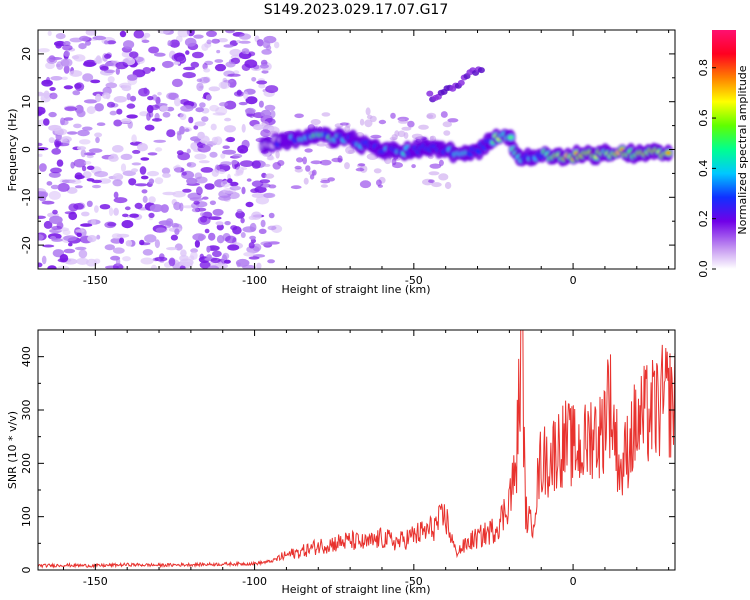 This screenshot has width=750, height=600. I want to click on colorbar-tick-label: 0.0, so click(703, 269).